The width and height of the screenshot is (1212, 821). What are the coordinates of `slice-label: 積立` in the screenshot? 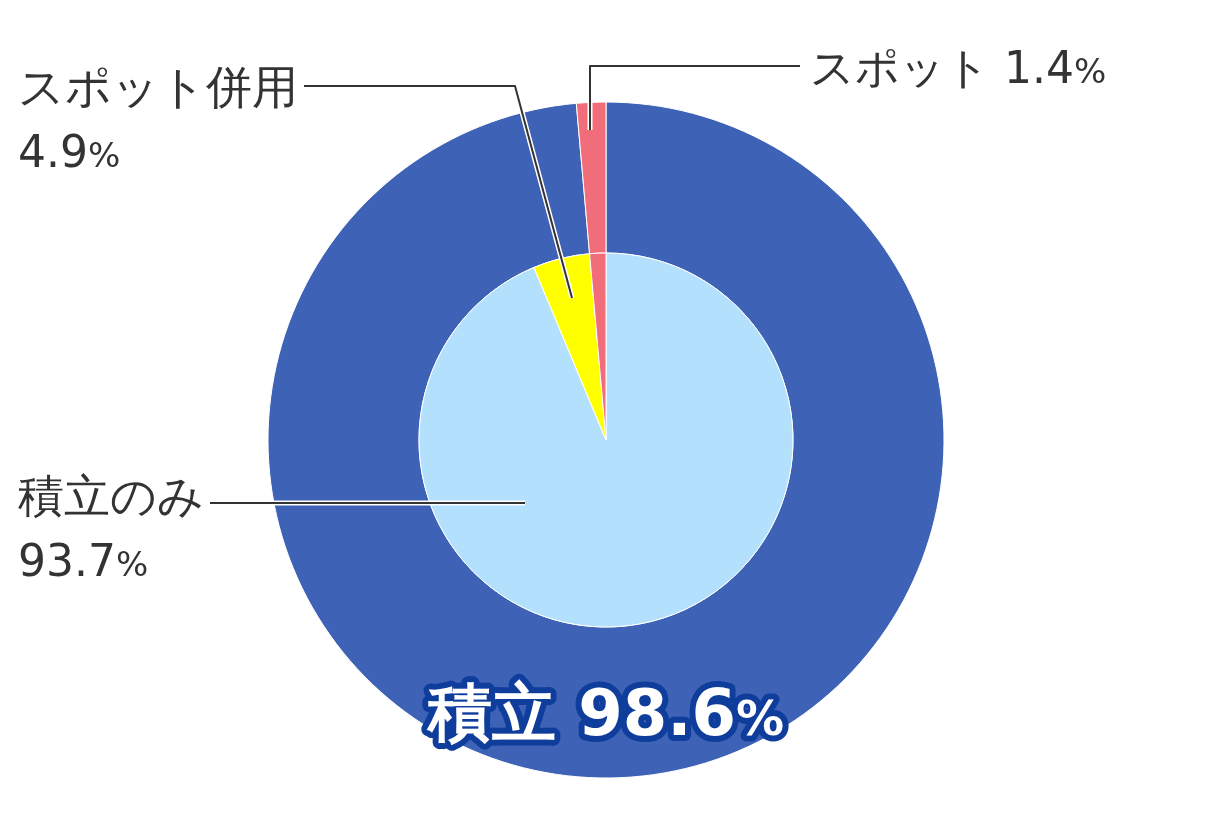 It's located at (502, 713).